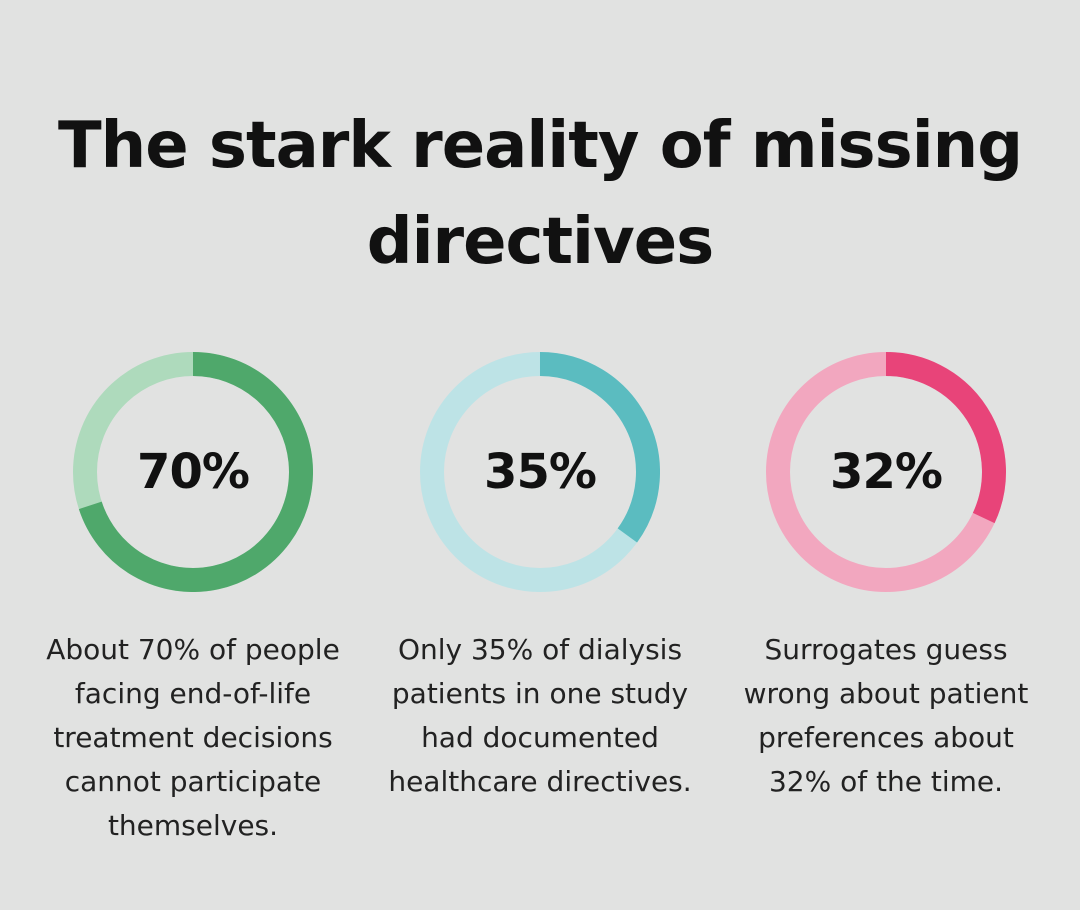 This screenshot has height=910, width=1080. I want to click on donut-chart: 32%, so click(886, 474).